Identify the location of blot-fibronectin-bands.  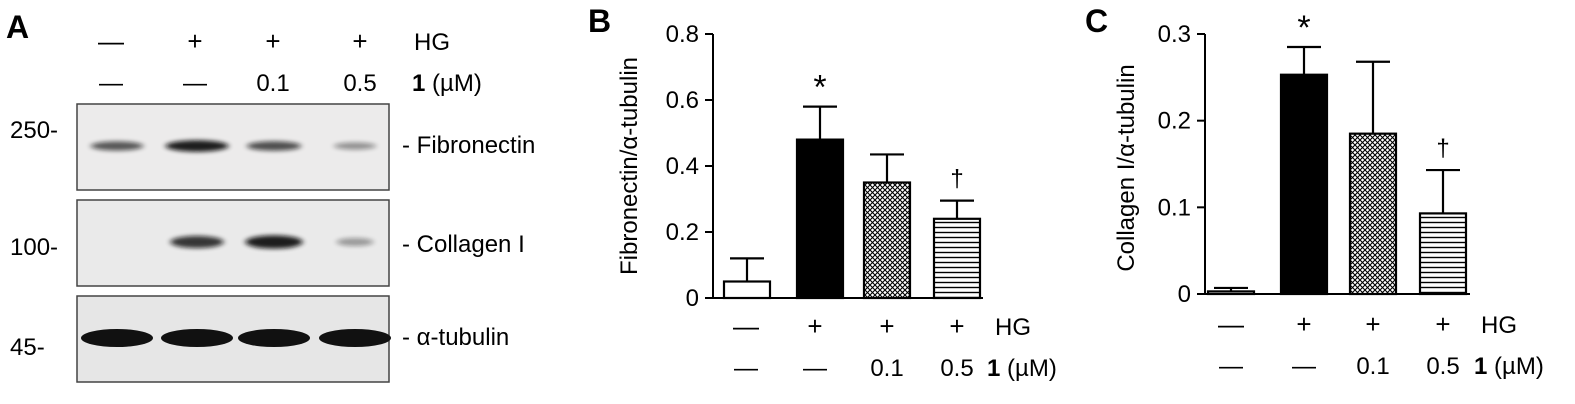
(233, 146).